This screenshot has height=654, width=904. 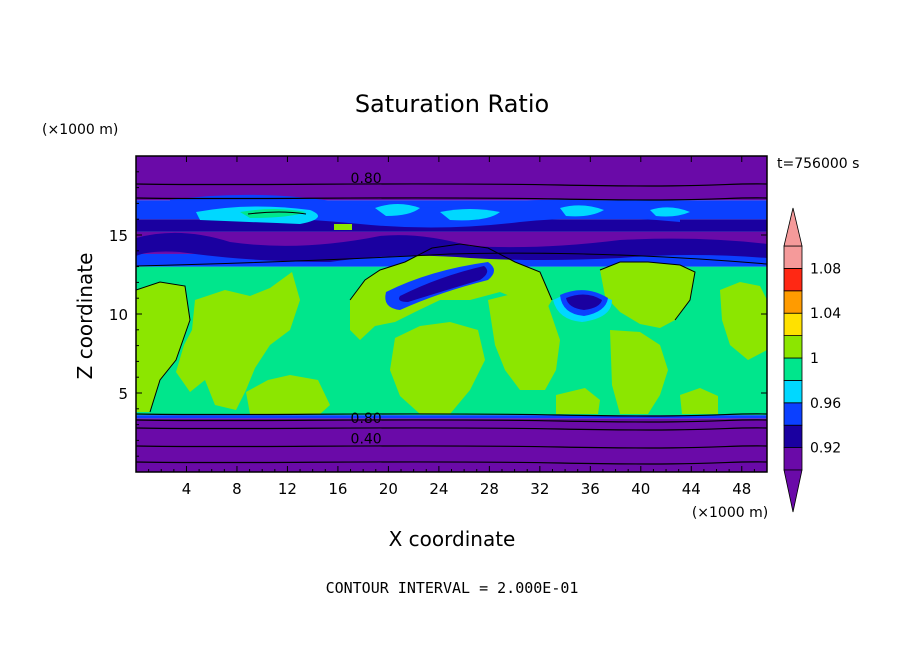 I want to click on x-tick-label-11: 48, so click(x=741, y=489).